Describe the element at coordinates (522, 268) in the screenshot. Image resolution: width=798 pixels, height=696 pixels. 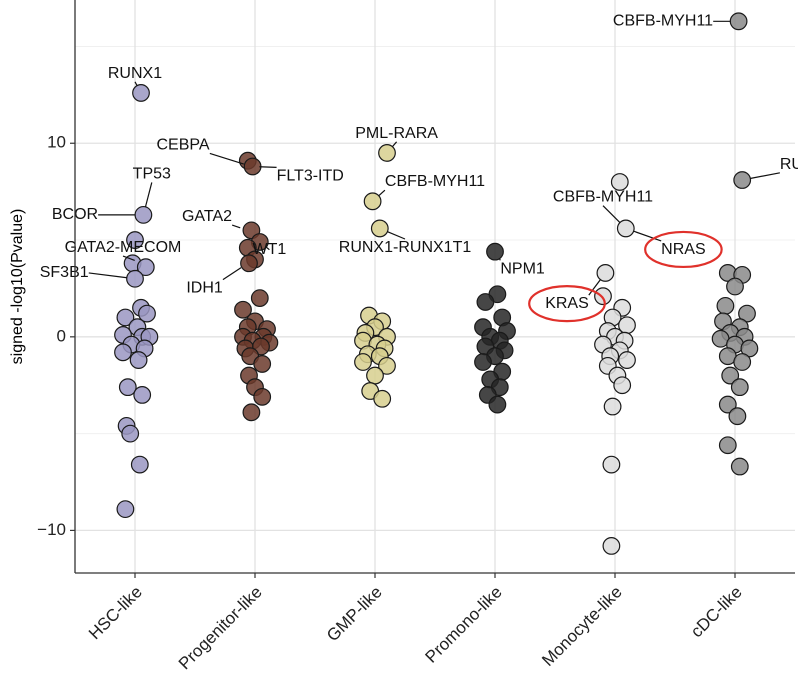
I see `annotation-label: NPM1` at that location.